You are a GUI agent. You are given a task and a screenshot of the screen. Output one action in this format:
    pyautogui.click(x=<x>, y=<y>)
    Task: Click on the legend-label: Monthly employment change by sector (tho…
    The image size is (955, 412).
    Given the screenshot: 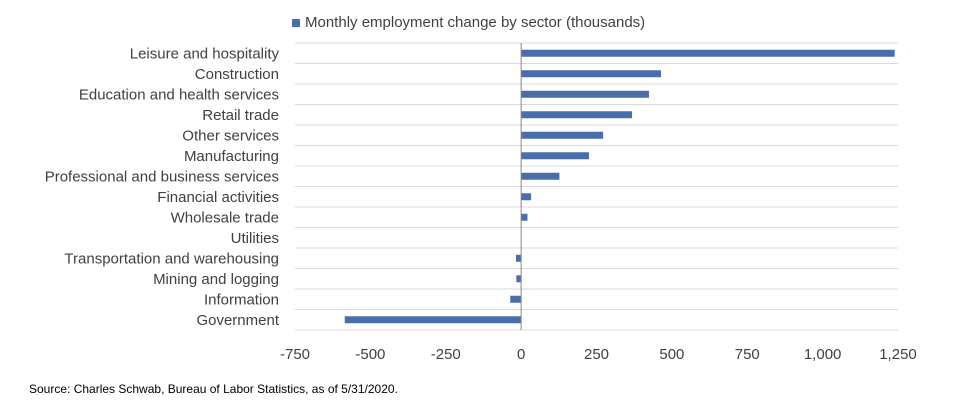 What is the action you would take?
    pyautogui.click(x=475, y=22)
    